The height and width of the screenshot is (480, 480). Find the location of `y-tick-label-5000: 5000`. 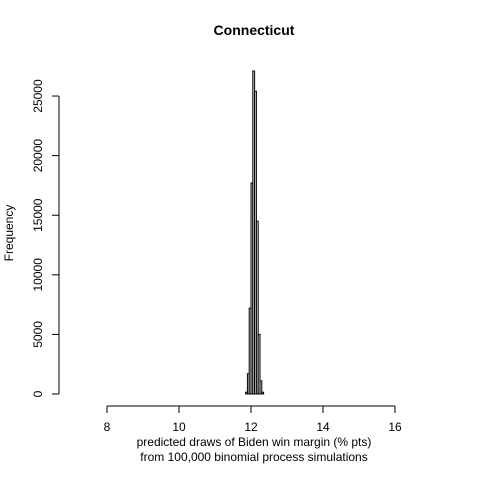

y-tick-label-5000: 5000 is located at coordinates (38, 334).